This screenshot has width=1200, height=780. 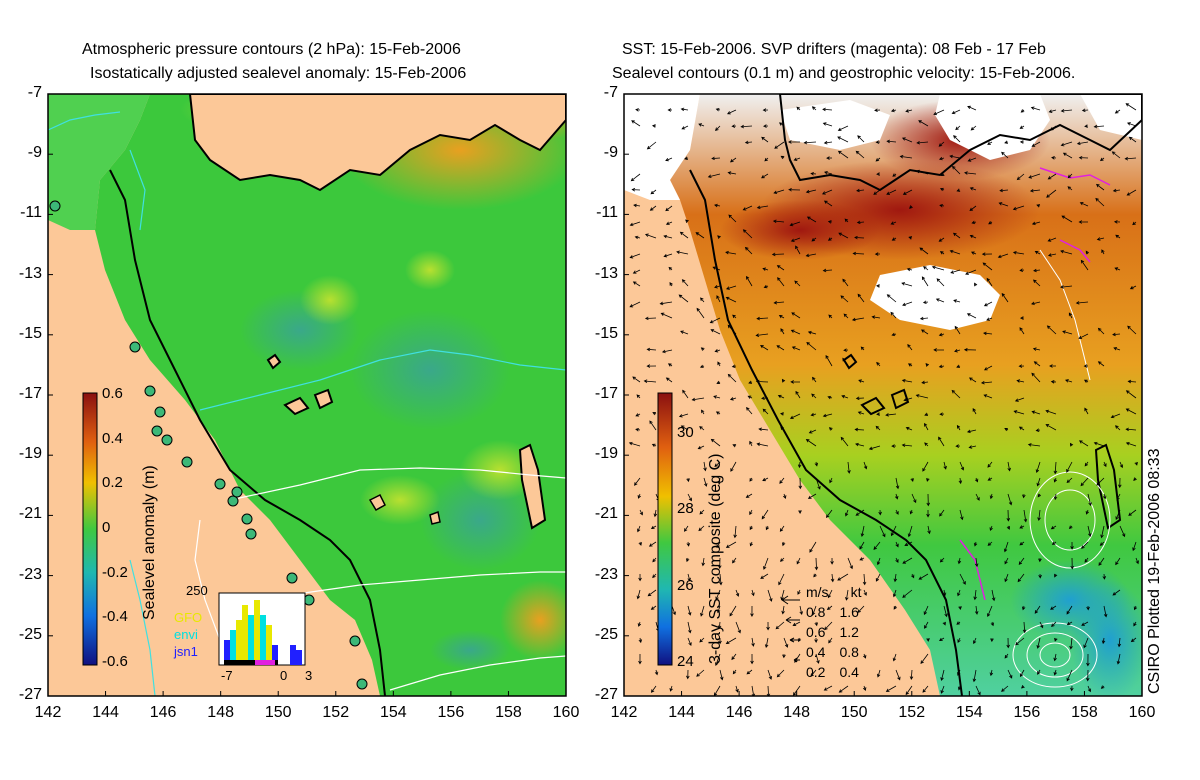 I want to click on velocity-legend-row: 0.2 0.4, so click(x=833, y=672).